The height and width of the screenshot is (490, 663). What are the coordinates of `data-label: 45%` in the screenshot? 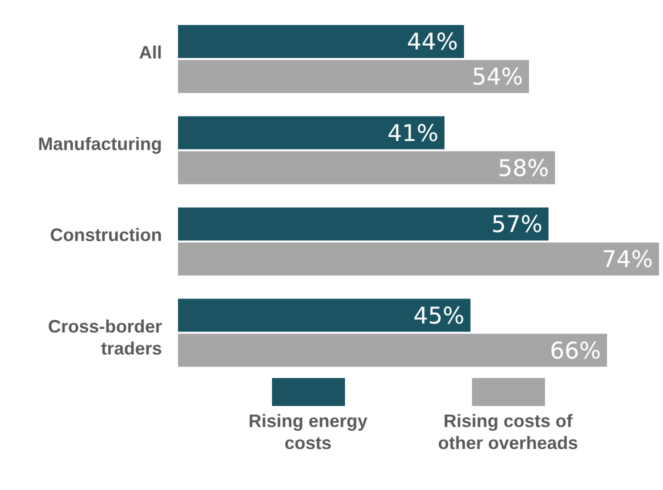 It's located at (438, 316).